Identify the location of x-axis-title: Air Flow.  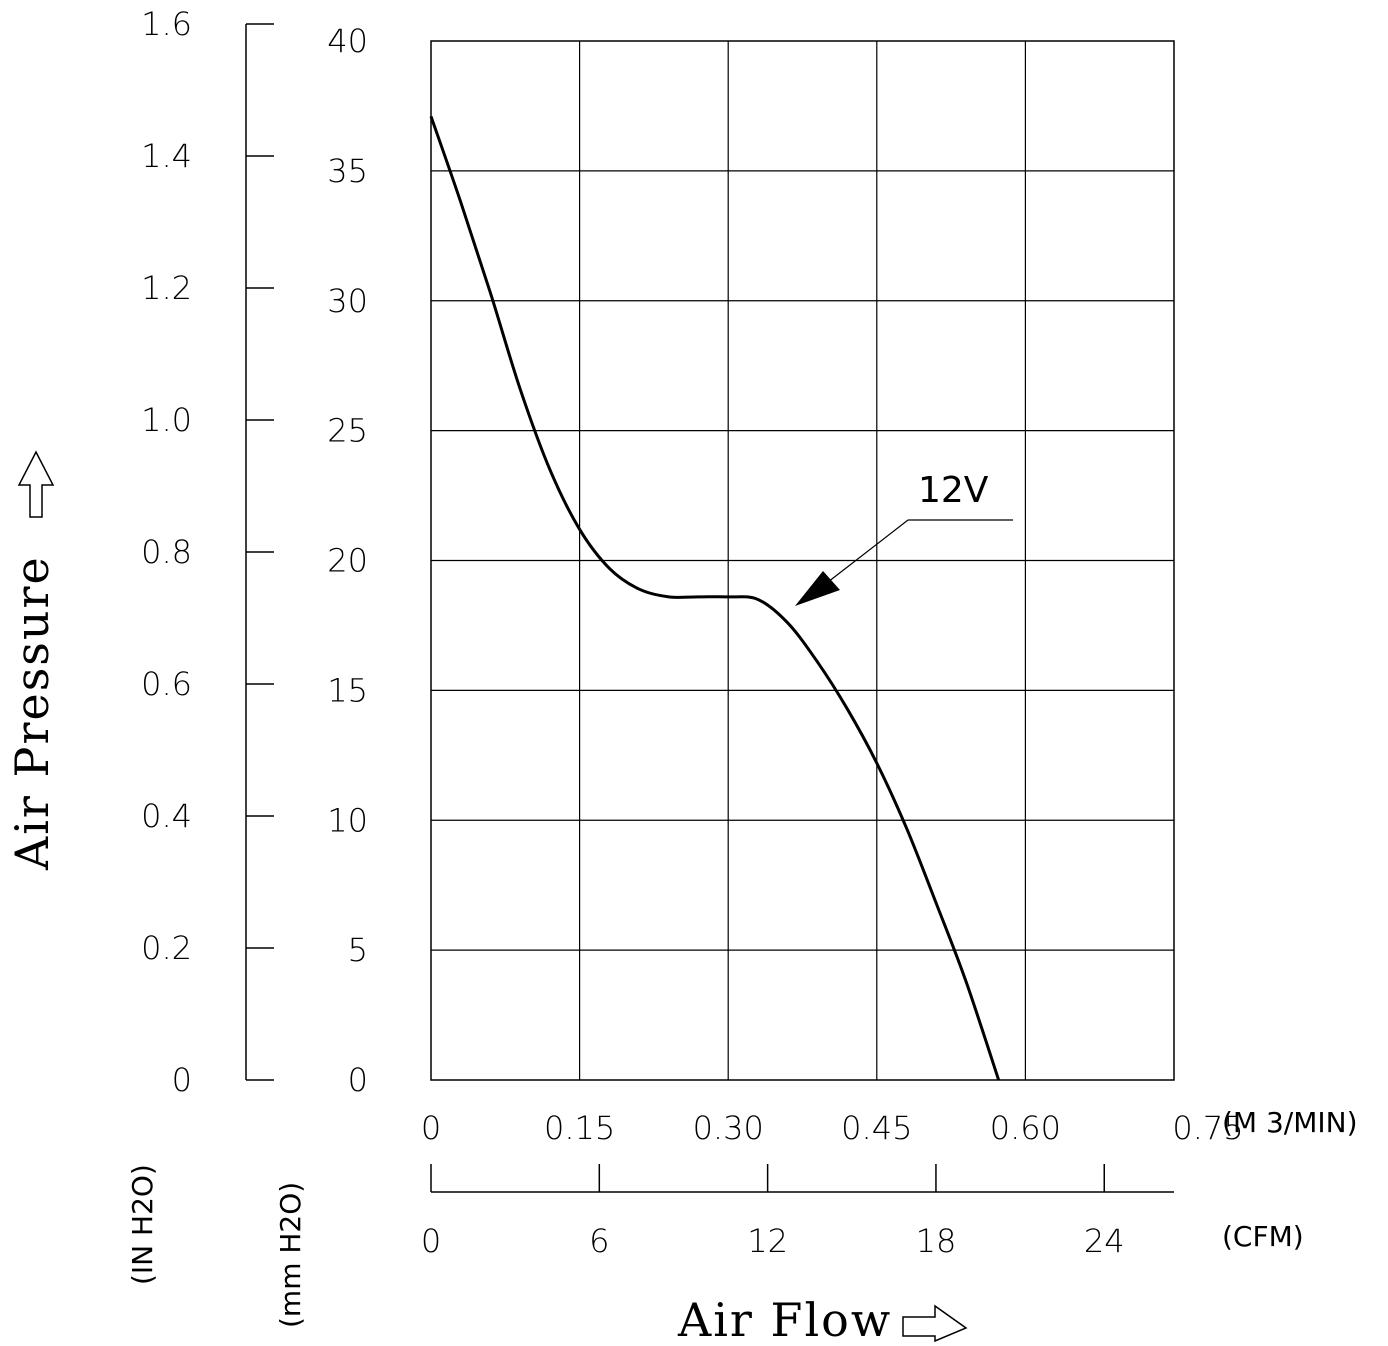
(784, 1319).